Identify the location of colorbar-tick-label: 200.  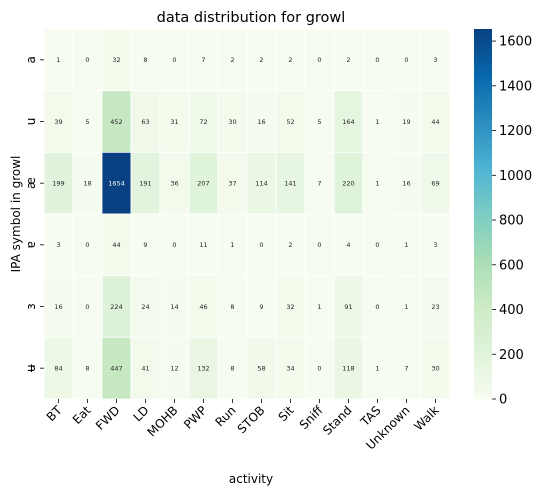
(511, 355).